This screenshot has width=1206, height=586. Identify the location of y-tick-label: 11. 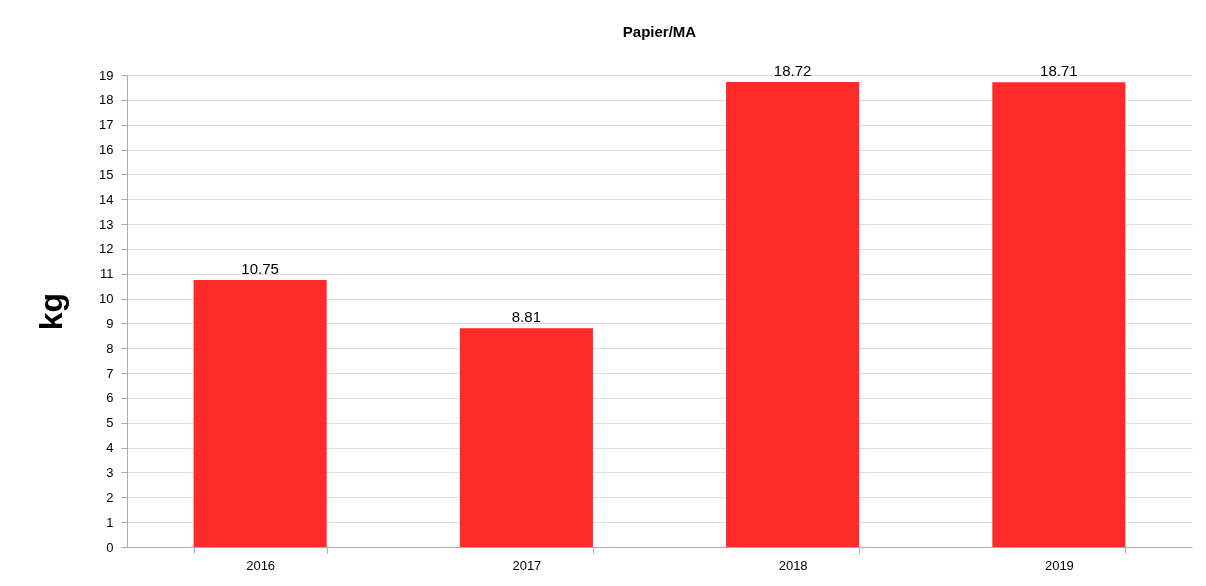
(107, 274).